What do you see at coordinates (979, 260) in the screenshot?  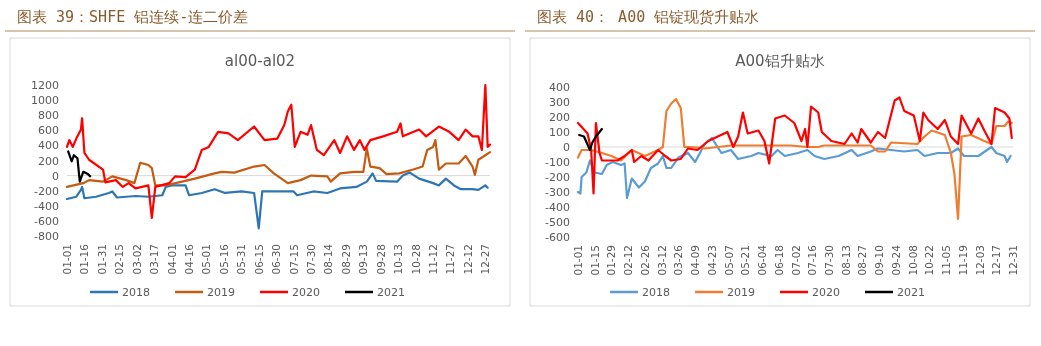 I see `x-tick-label: 12-03` at bounding box center [979, 260].